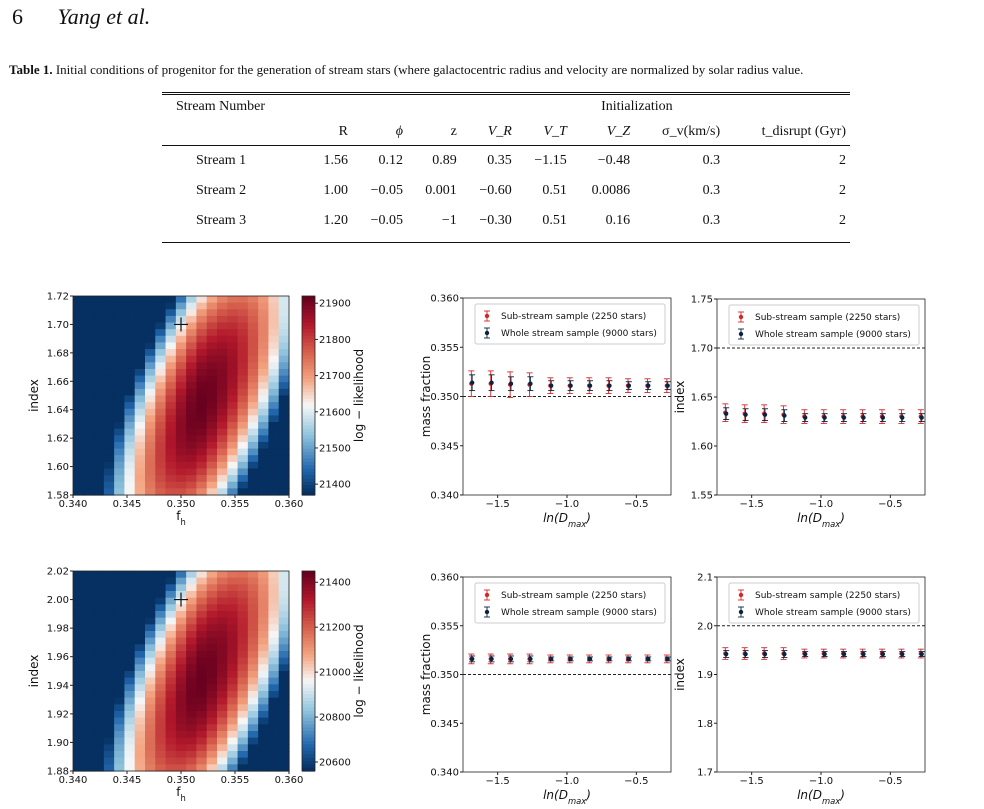 Image resolution: width=984 pixels, height=809 pixels. What do you see at coordinates (426, 396) in the screenshot?
I see `y-axis-label: mass fraction` at bounding box center [426, 396].